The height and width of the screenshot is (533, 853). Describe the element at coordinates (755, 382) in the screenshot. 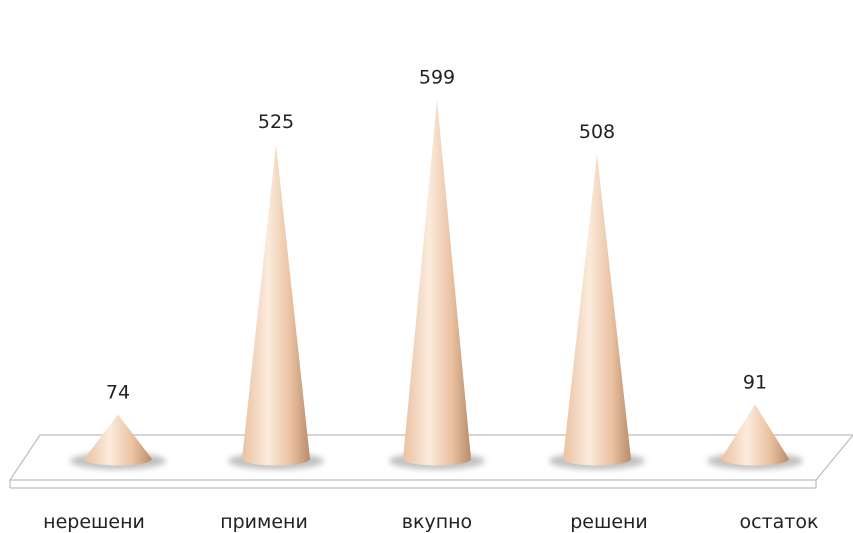

I see `data-label: 91` at that location.